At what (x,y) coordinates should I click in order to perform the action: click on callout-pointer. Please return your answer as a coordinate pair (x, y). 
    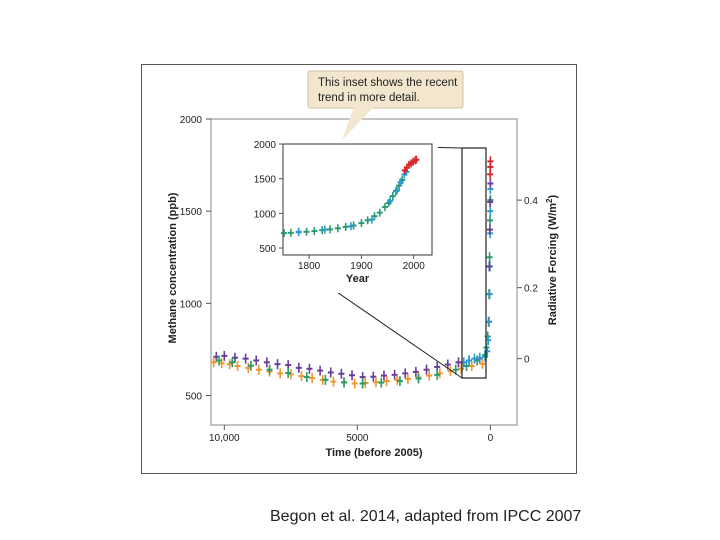
    Looking at the image, I should click on (358, 123).